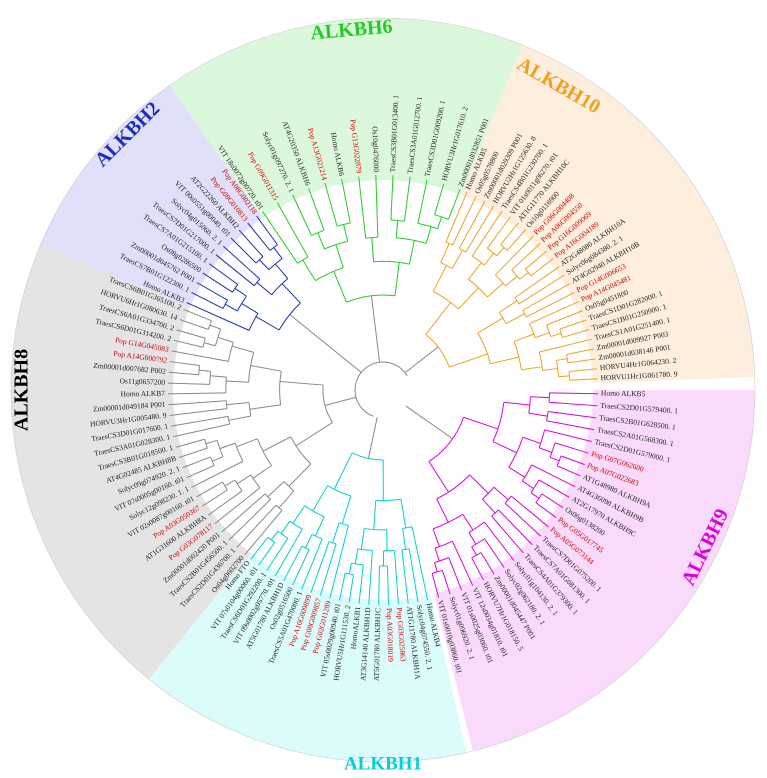  I want to click on leaf-label: Homo ALKB7, so click(143, 394).